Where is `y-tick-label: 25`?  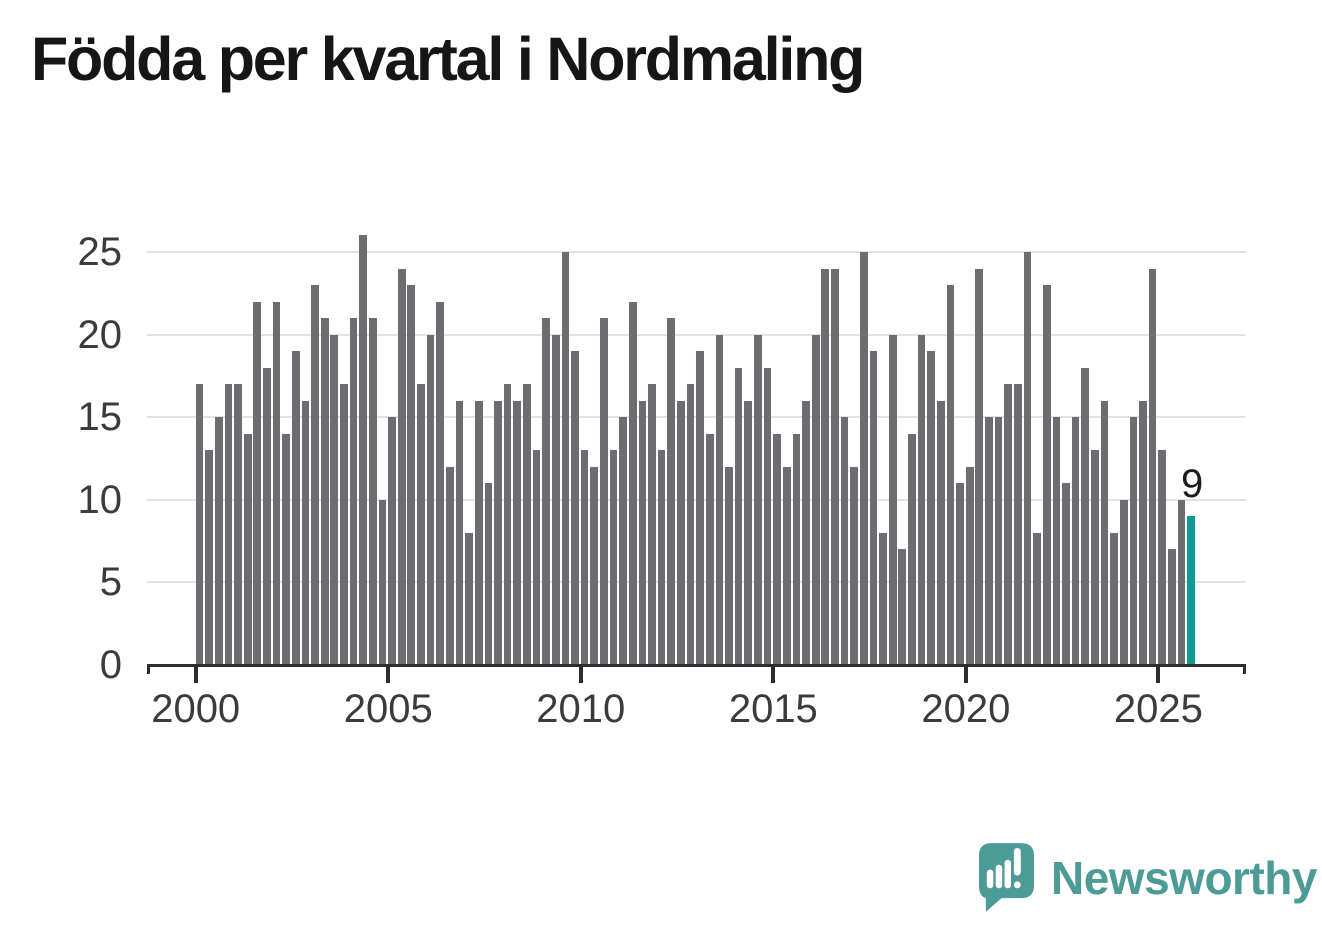 y-tick-label: 25 is located at coordinates (100, 252).